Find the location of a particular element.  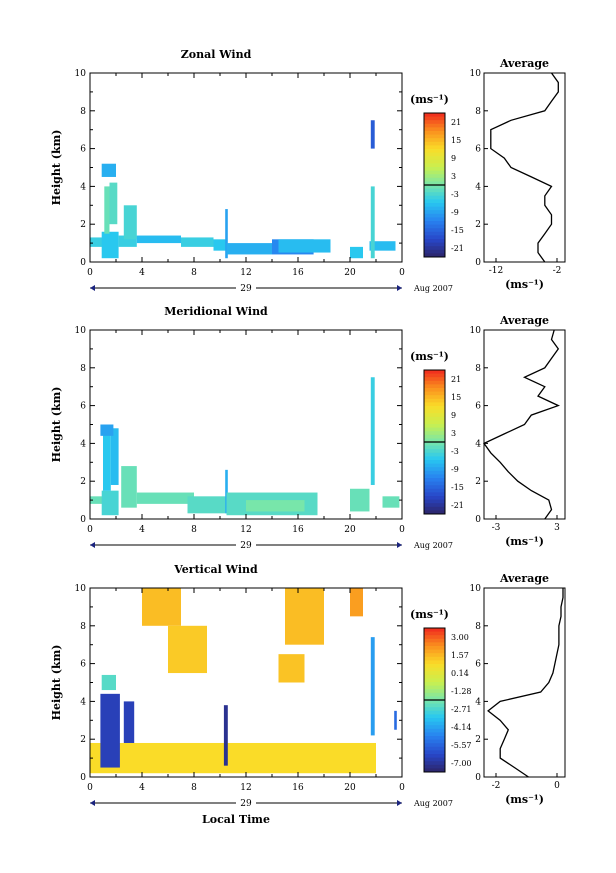

colorbar-label: 15 is located at coordinates (456, 397).